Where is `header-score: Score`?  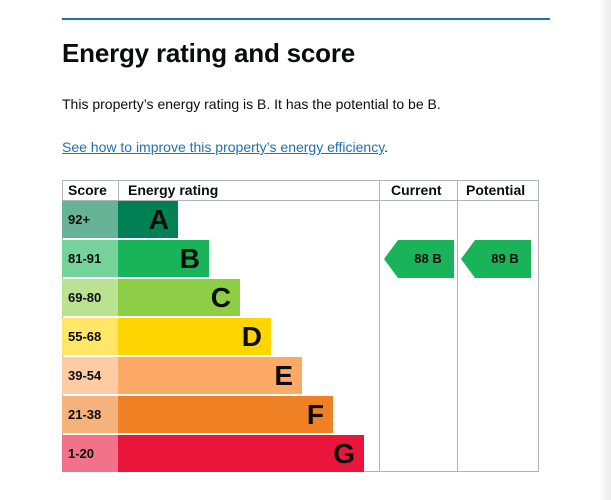 header-score: Score is located at coordinates (87, 190).